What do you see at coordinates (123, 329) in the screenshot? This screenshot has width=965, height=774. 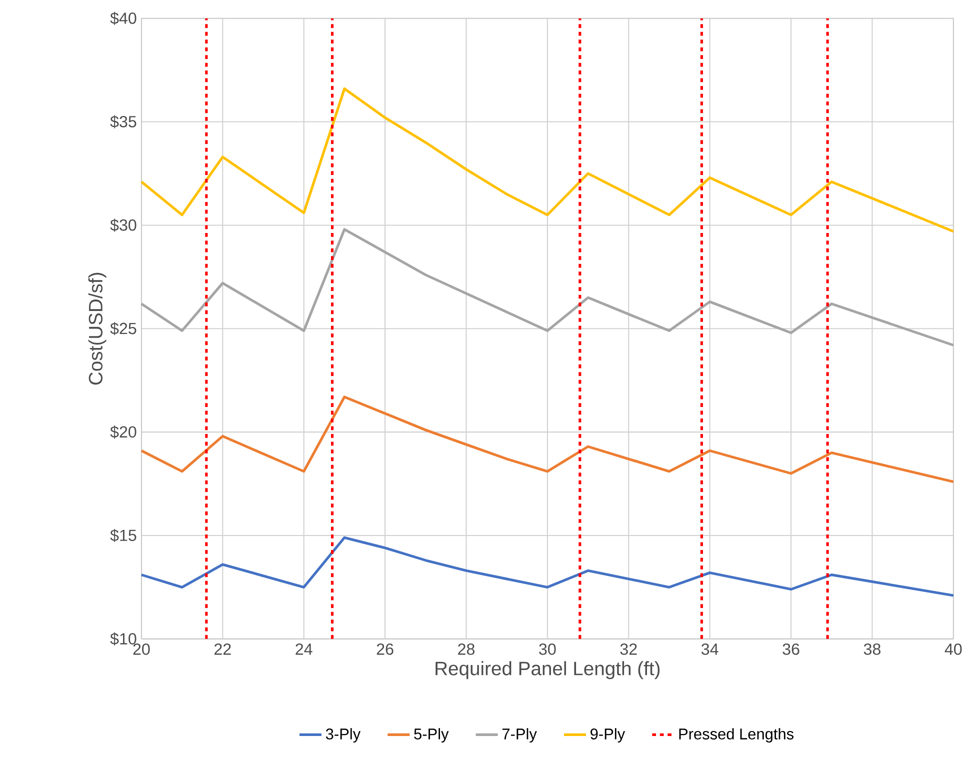 I see `y-tick-label: $25` at bounding box center [123, 329].